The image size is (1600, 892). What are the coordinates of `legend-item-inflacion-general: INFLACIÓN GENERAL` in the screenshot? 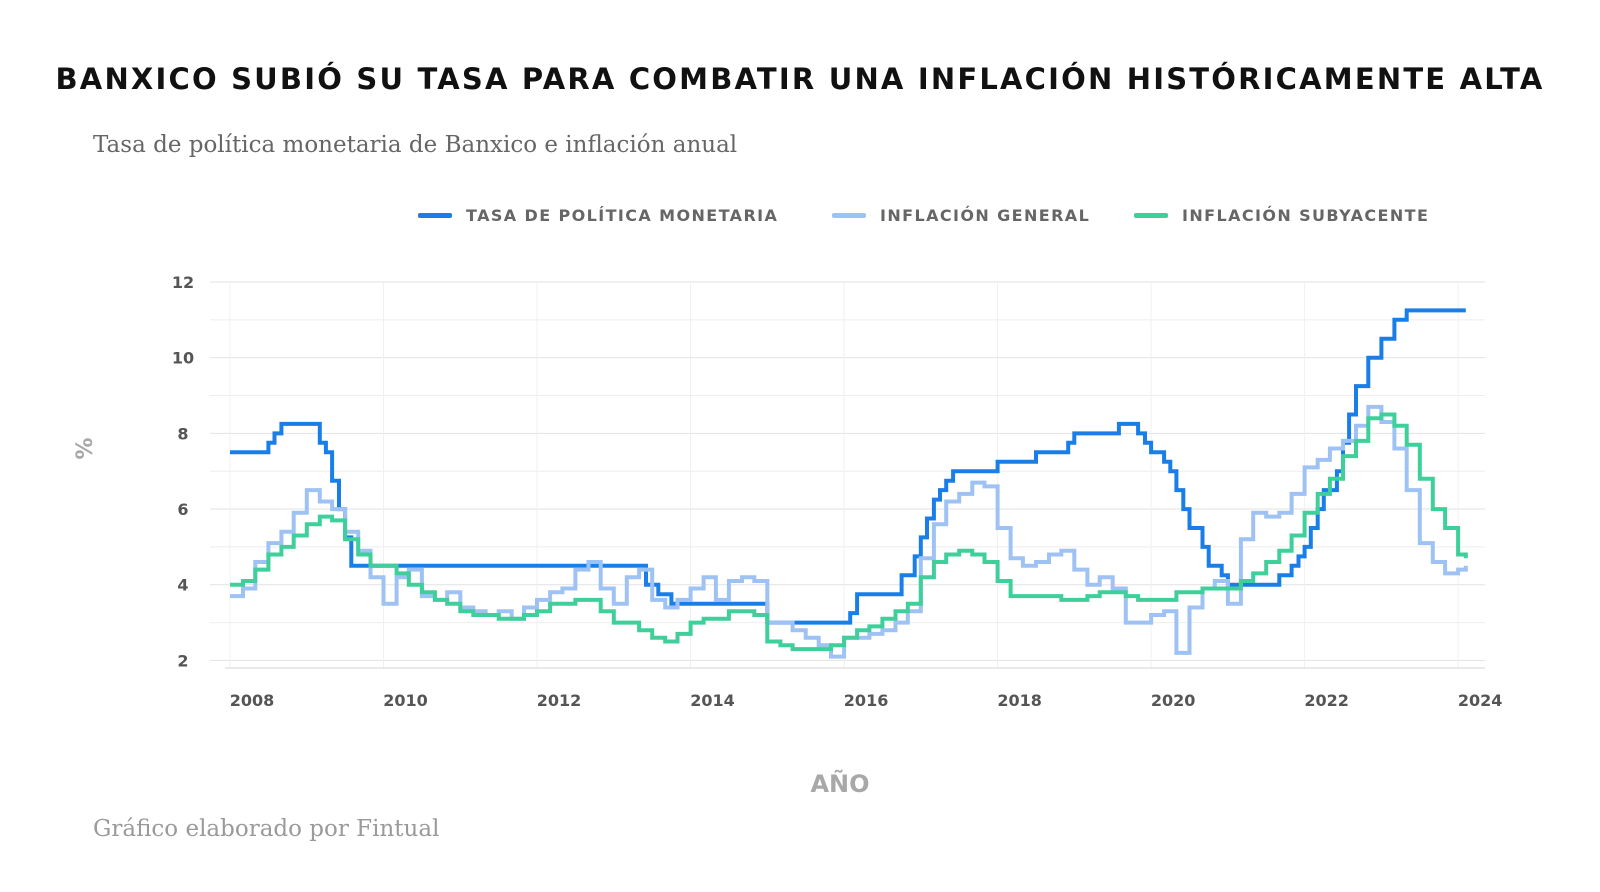 It's located at (961, 215).